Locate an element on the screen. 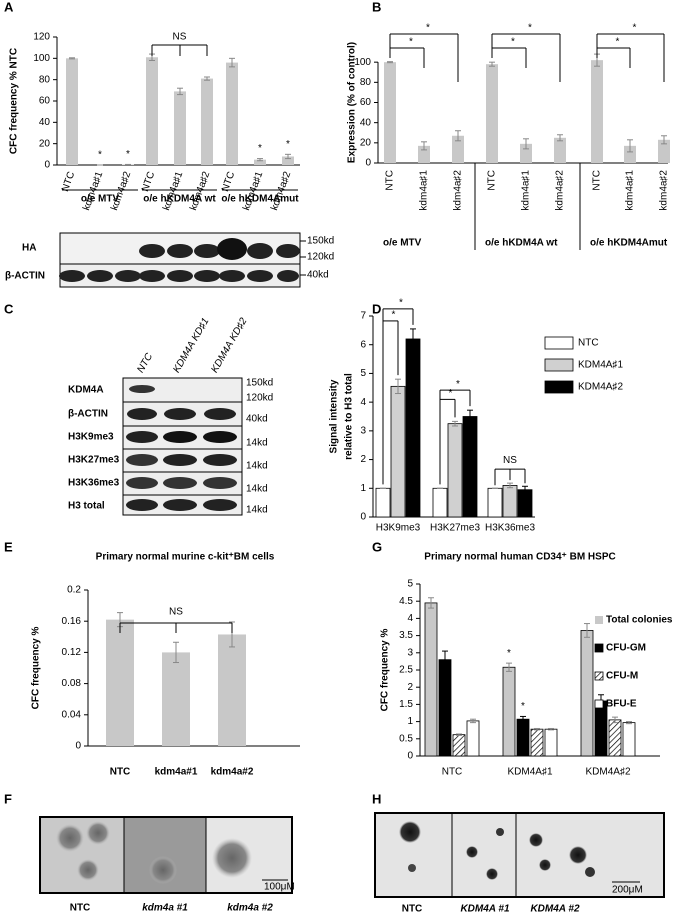 The width and height of the screenshot is (679, 917). panel-label: C is located at coordinates (9, 308).